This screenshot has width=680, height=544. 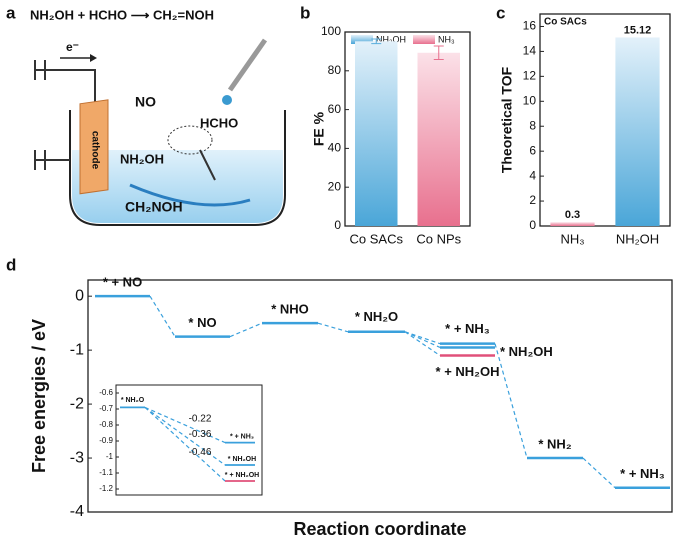 What do you see at coordinates (200, 419) in the screenshot?
I see `annotation: -0.22` at bounding box center [200, 419].